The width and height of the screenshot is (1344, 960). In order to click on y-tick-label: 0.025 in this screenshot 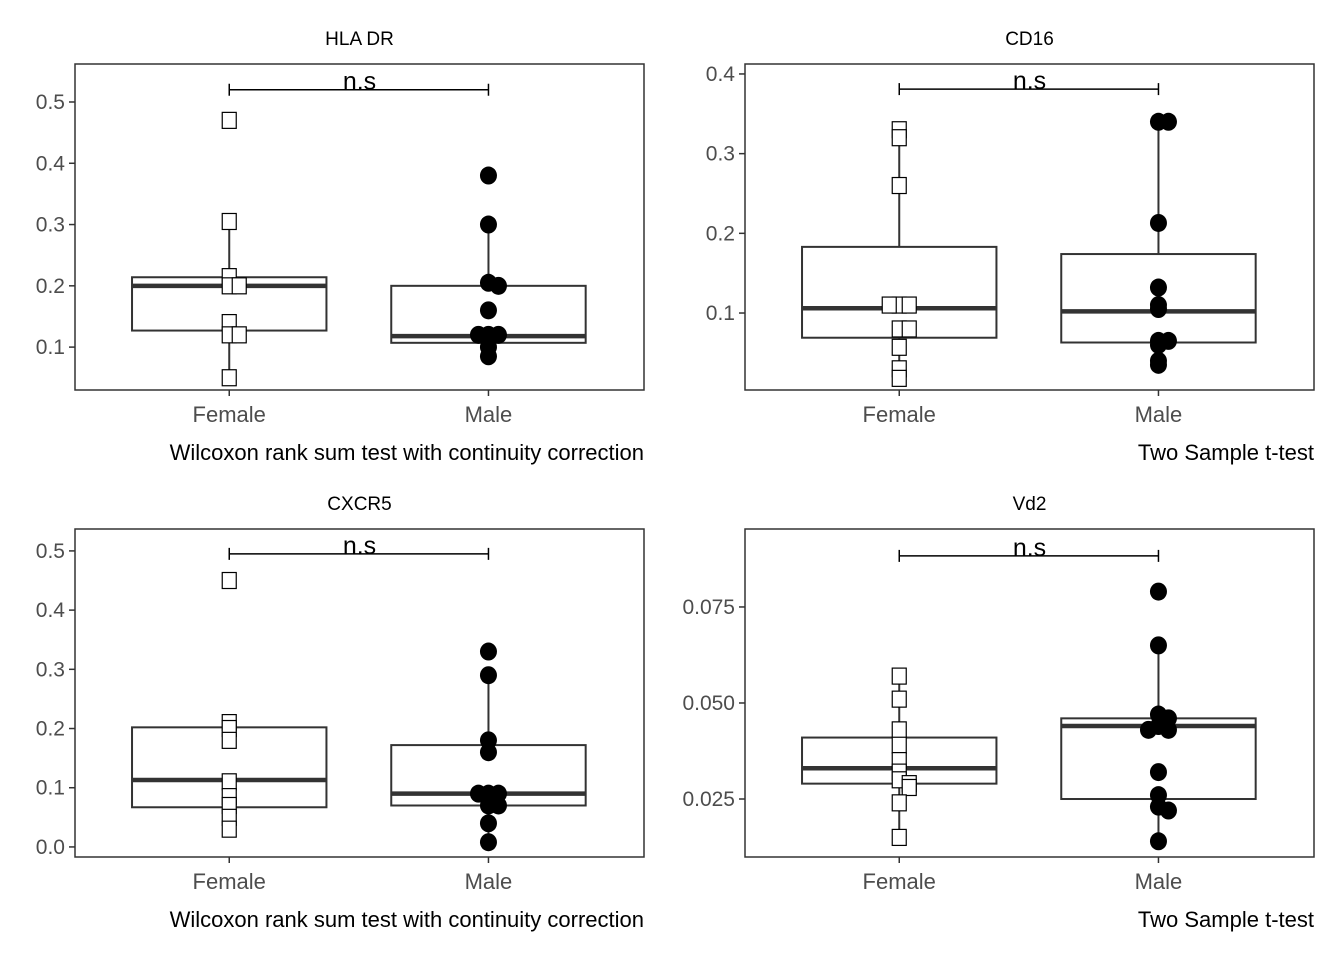, I will do `click(708, 799)`.